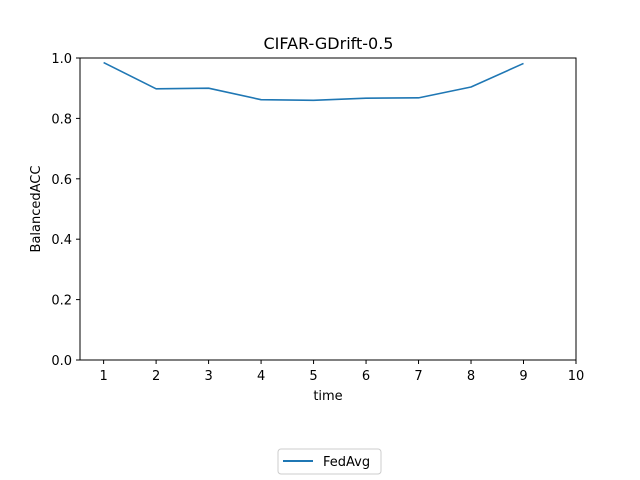  I want to click on chart-title: CIFAR-GDrift-0.5, so click(329, 43).